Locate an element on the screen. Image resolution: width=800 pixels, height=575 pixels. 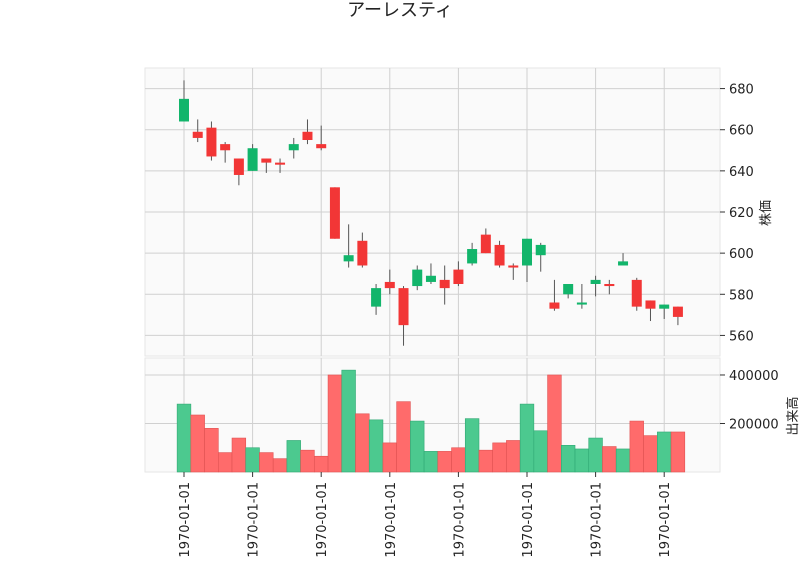
price-tick-label: 640 is located at coordinates (741, 172).